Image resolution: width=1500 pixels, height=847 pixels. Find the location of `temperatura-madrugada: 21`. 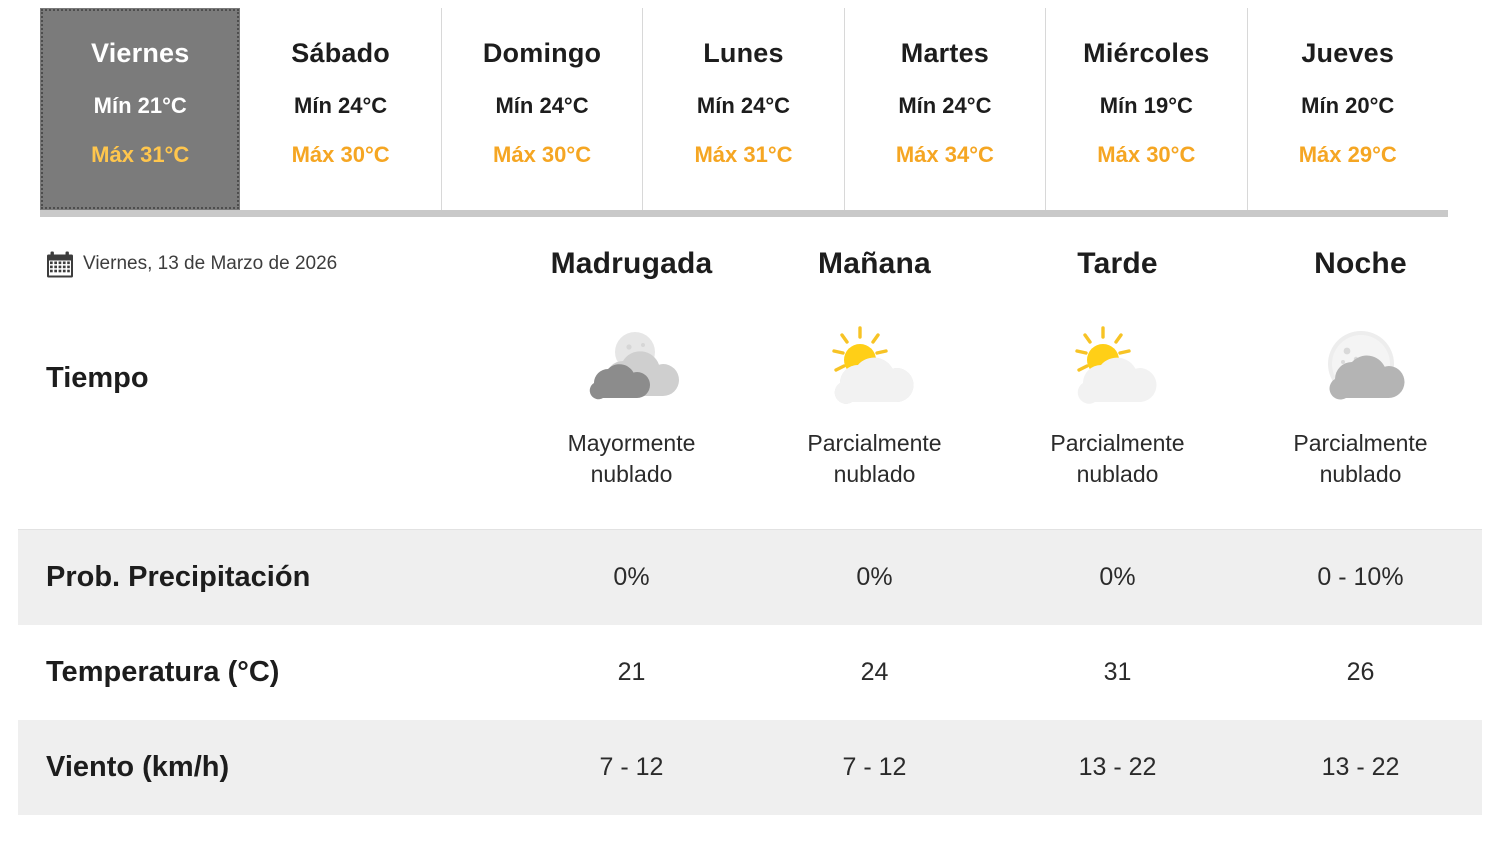

temperatura-madrugada: 21 is located at coordinates (631, 672).